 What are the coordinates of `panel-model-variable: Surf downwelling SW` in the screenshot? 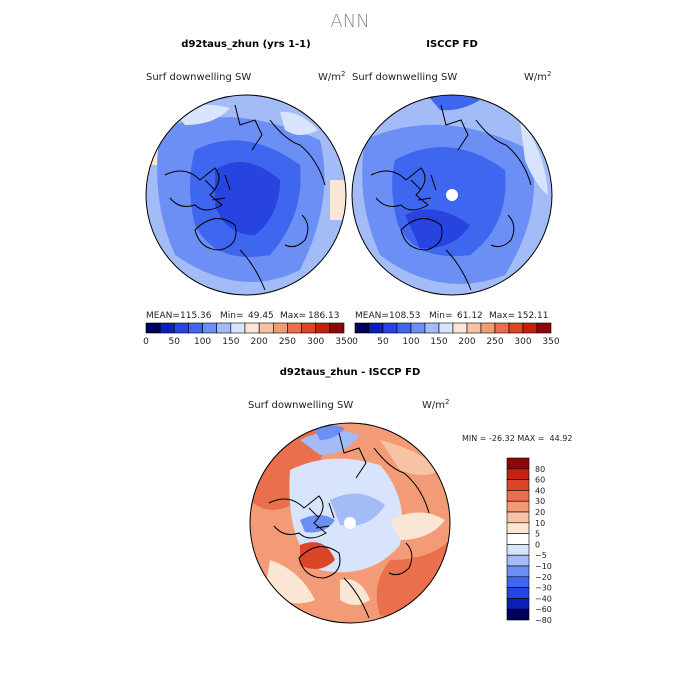 It's located at (198, 77).